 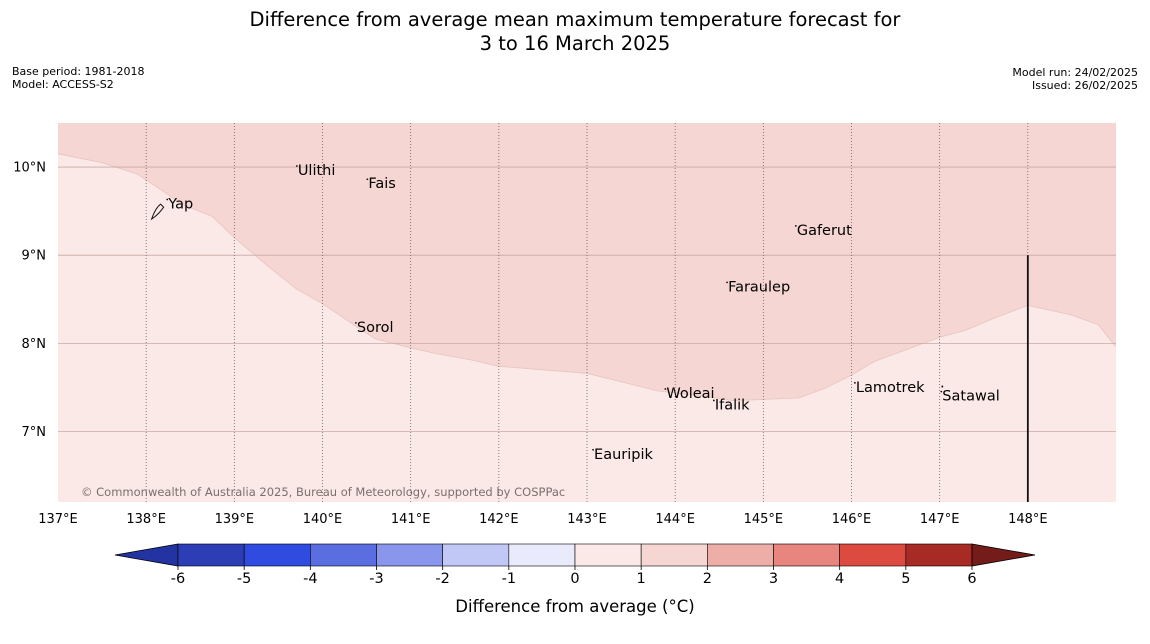 I want to click on colorbar-tick-label: 5, so click(x=905, y=579).